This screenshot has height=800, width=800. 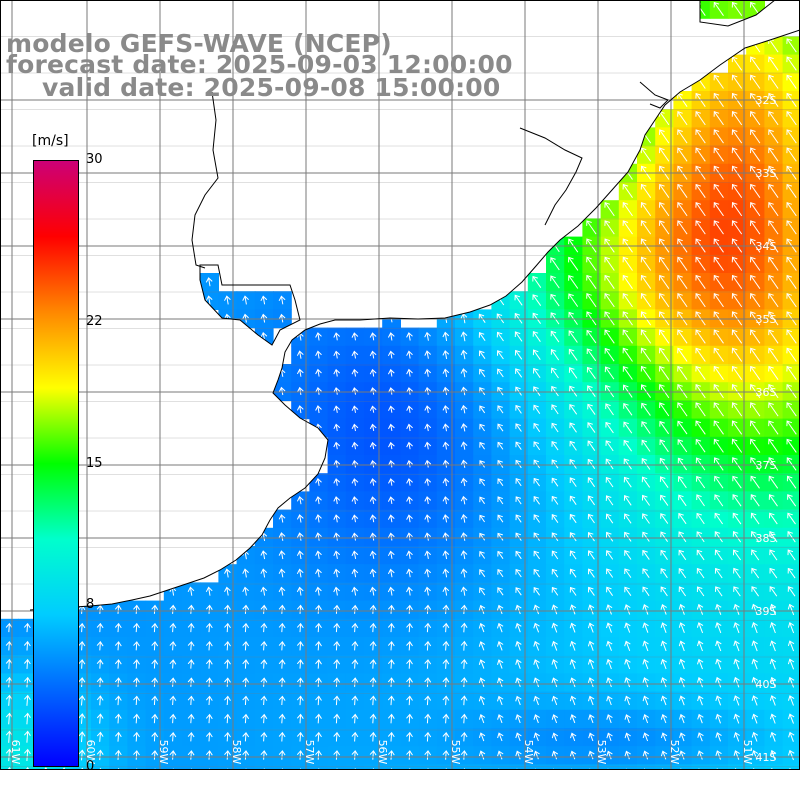 I want to click on longitude-label: 51W, so click(x=747, y=752).